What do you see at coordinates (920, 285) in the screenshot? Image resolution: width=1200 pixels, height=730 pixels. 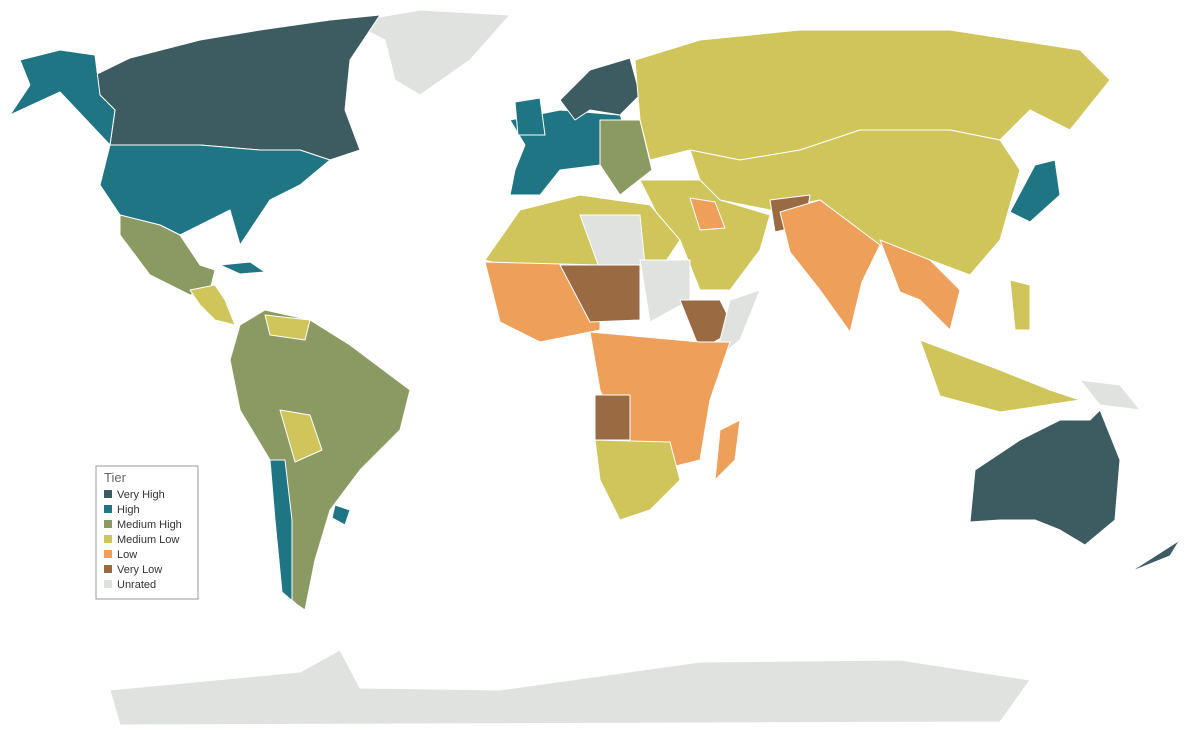 I see `southeast-asia` at bounding box center [920, 285].